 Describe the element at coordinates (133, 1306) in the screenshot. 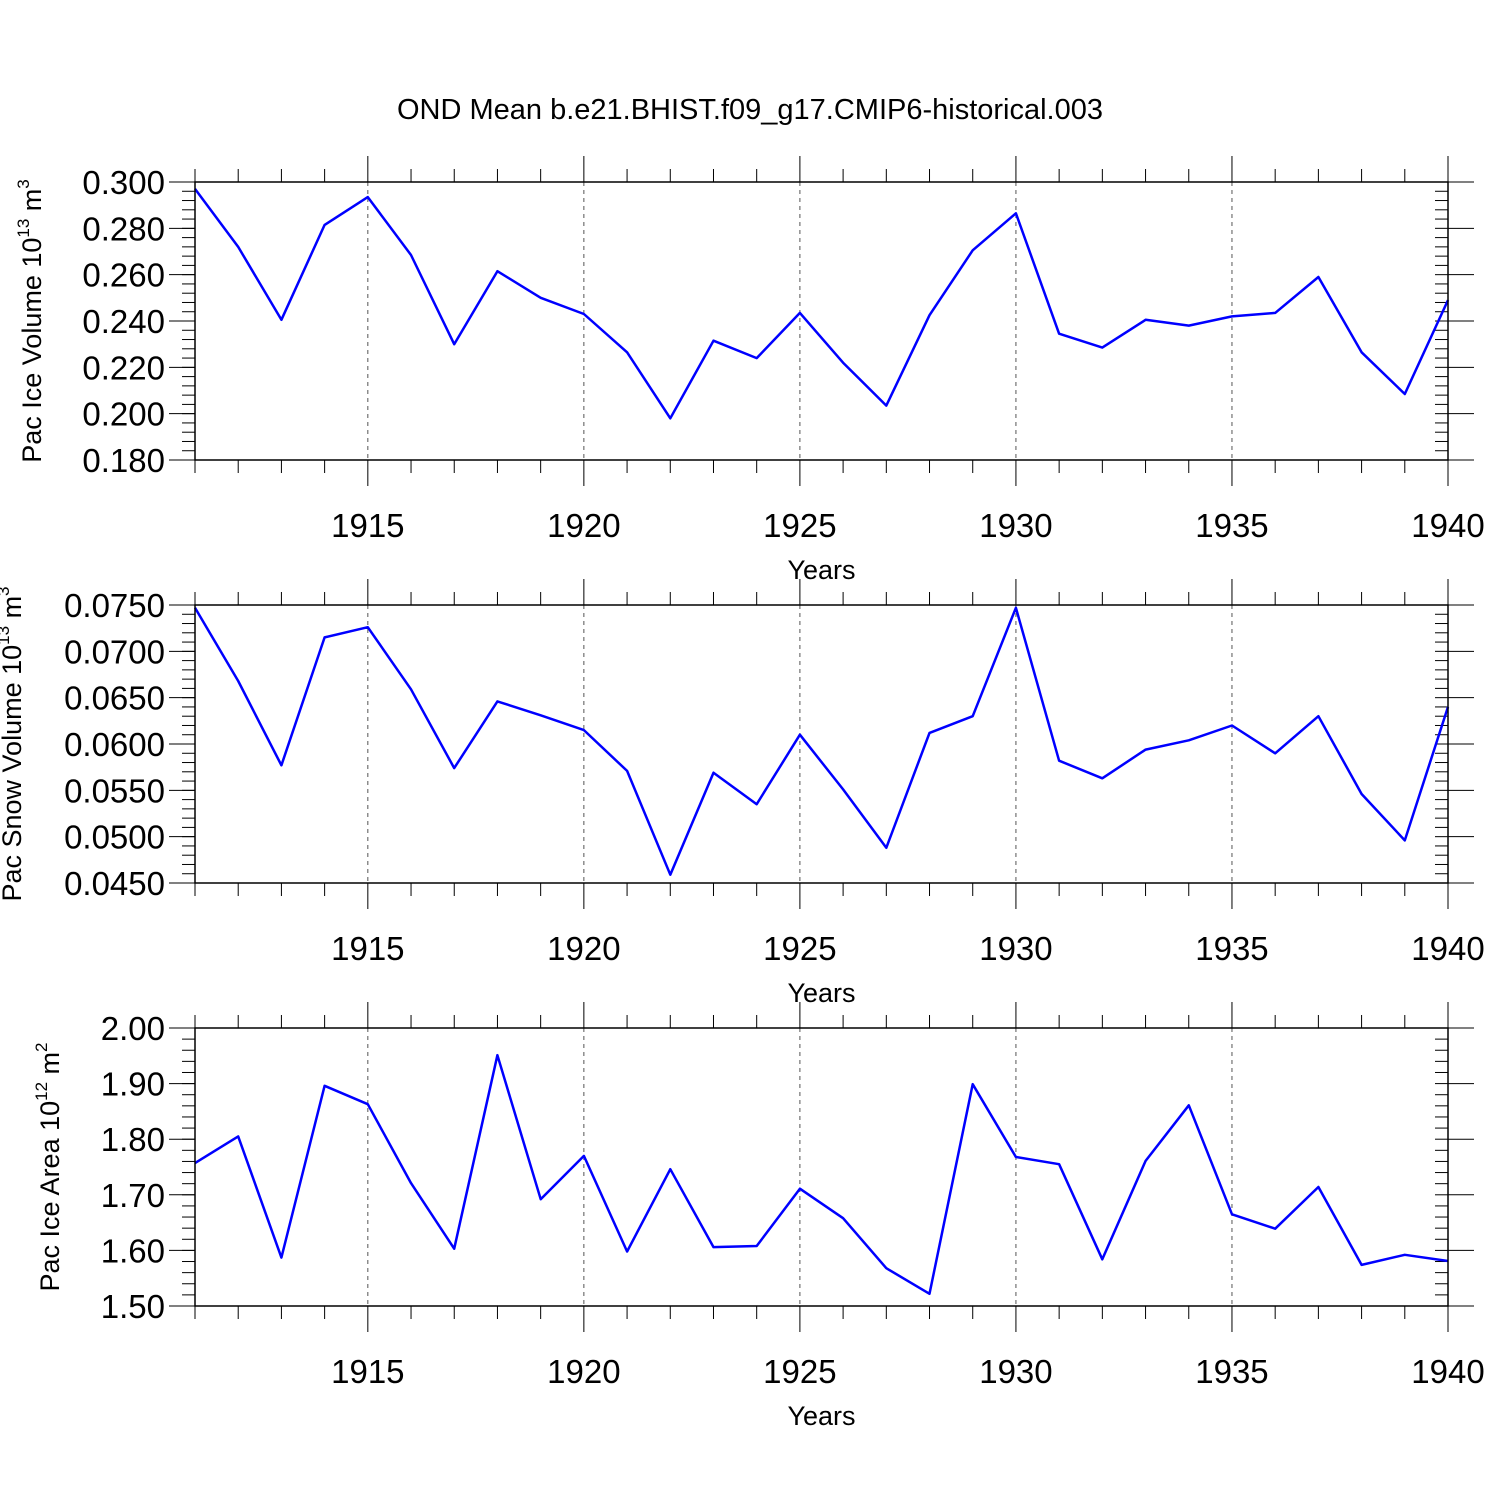

I see `y-tick-label: 1.50` at that location.